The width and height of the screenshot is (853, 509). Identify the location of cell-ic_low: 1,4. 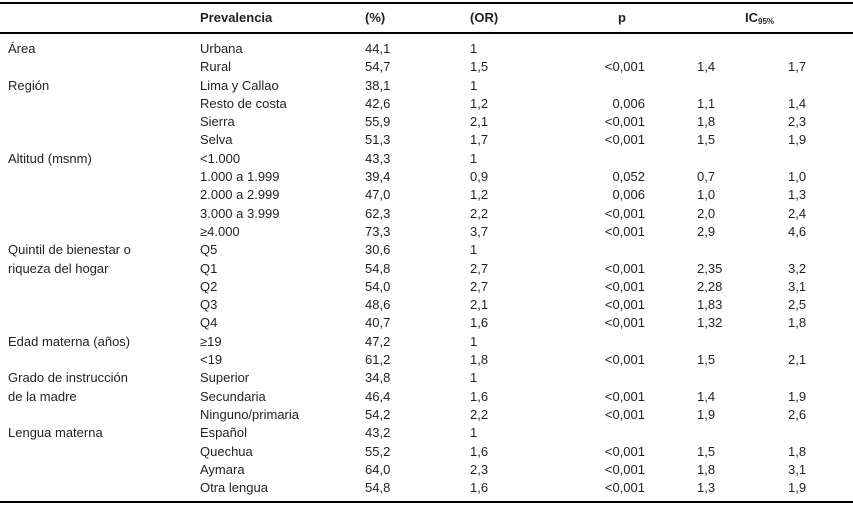
(706, 67).